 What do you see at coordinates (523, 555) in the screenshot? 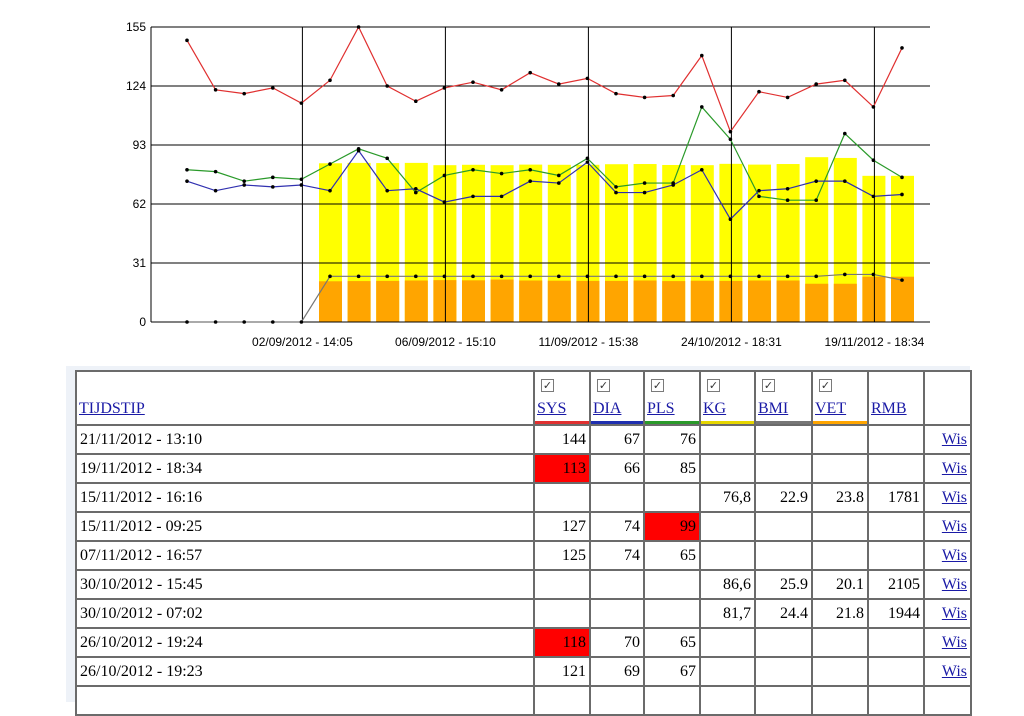
I see `table-row: 07/11/2012 - 16:57 125 74 65 Wis` at bounding box center [523, 555].